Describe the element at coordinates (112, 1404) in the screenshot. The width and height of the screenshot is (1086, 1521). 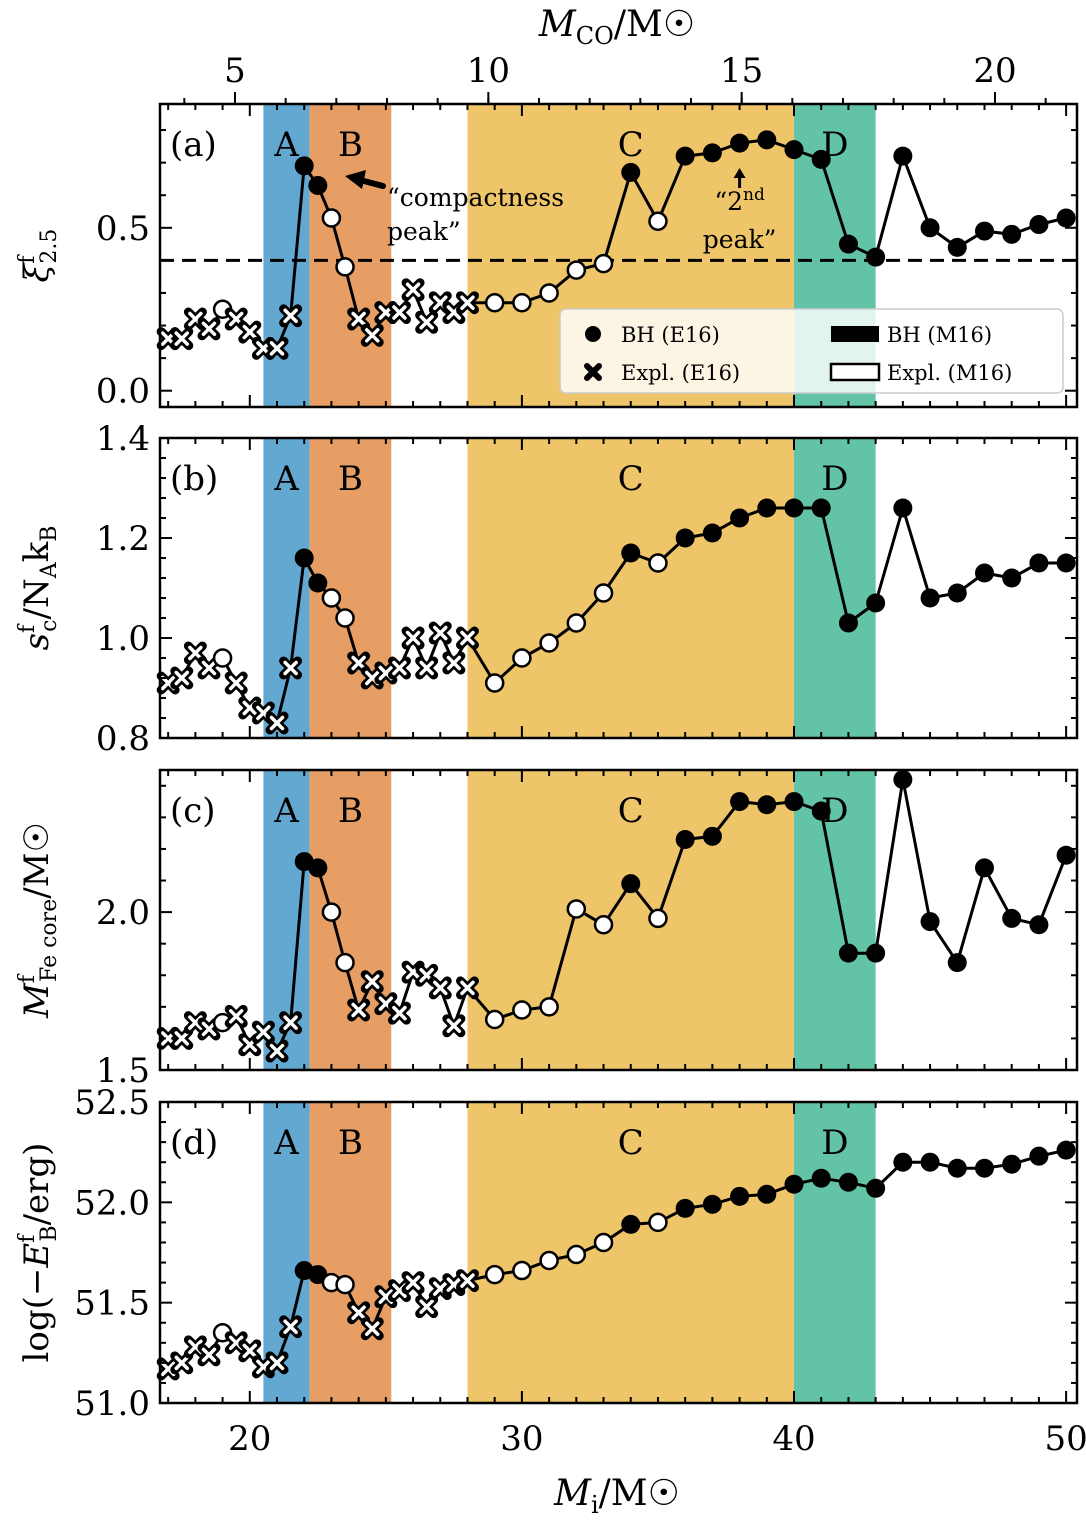
I see `y-tick-label: 51.0` at that location.